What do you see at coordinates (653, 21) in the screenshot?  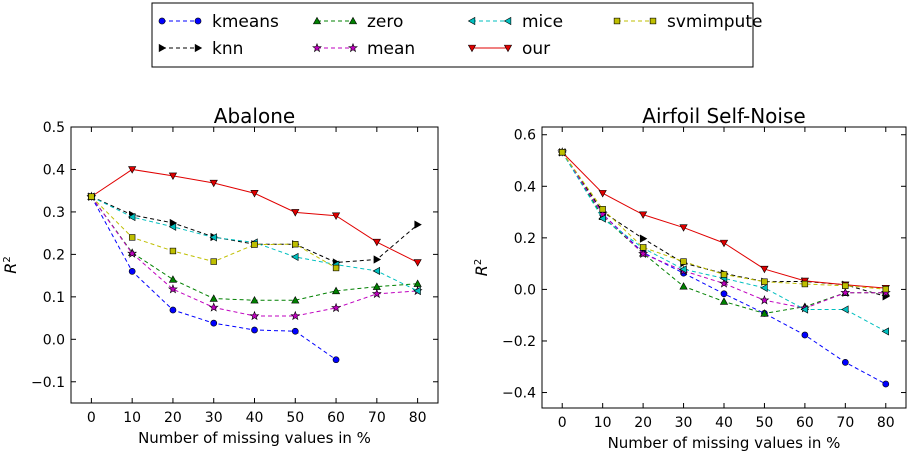 I see `legend-marker-svmimpute` at bounding box center [653, 21].